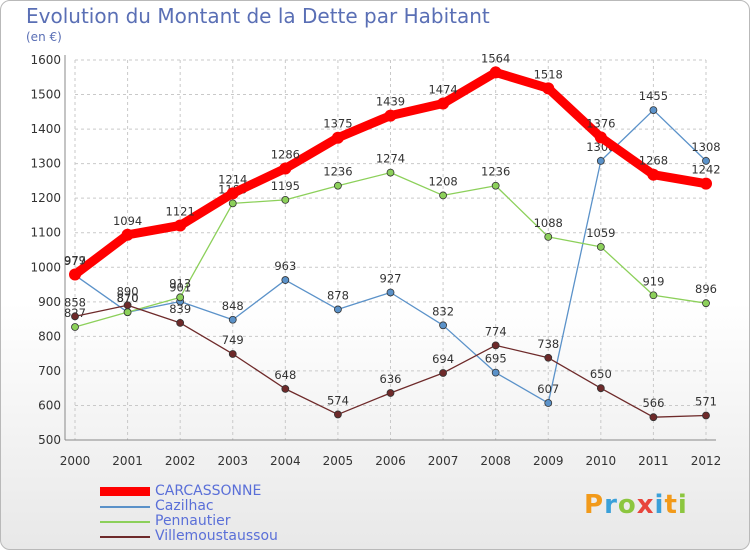 The image size is (750, 550). I want to click on x-tick-label: 2012, so click(706, 461).